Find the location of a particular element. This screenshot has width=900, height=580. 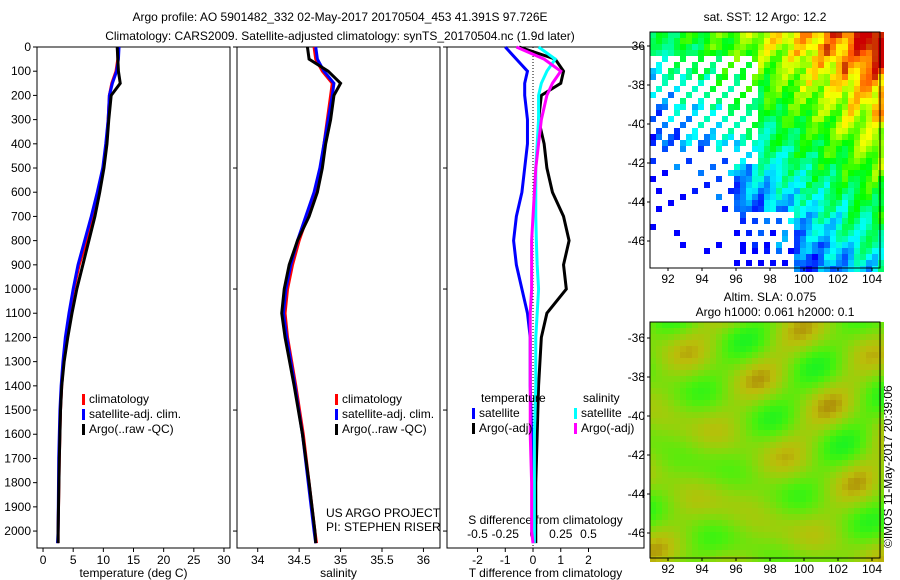

legend-swatch is located at coordinates (575, 413).